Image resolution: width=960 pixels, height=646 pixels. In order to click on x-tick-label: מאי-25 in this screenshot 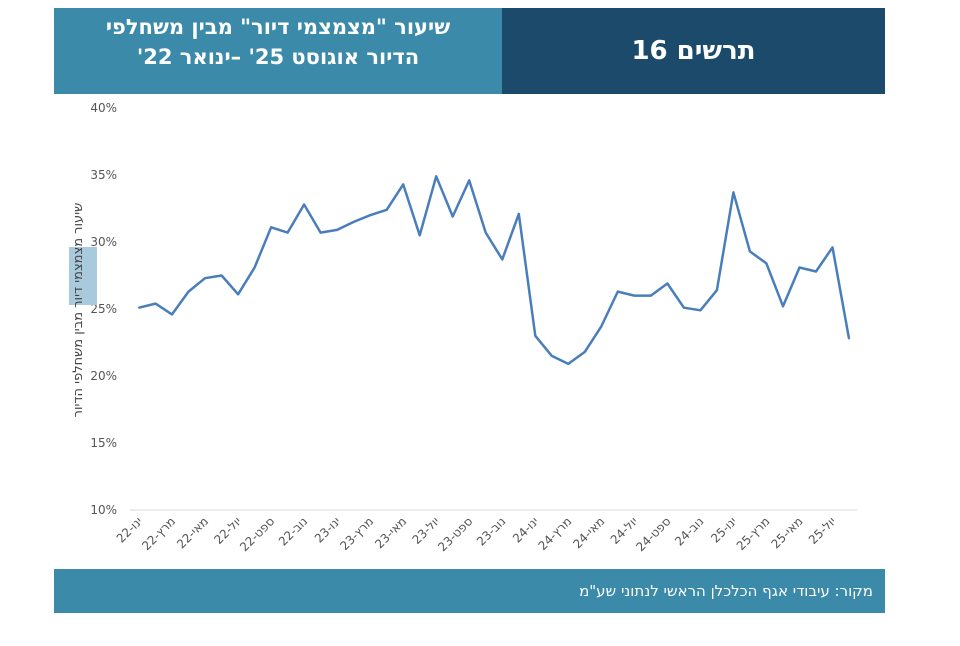, I will do `click(786, 532)`.